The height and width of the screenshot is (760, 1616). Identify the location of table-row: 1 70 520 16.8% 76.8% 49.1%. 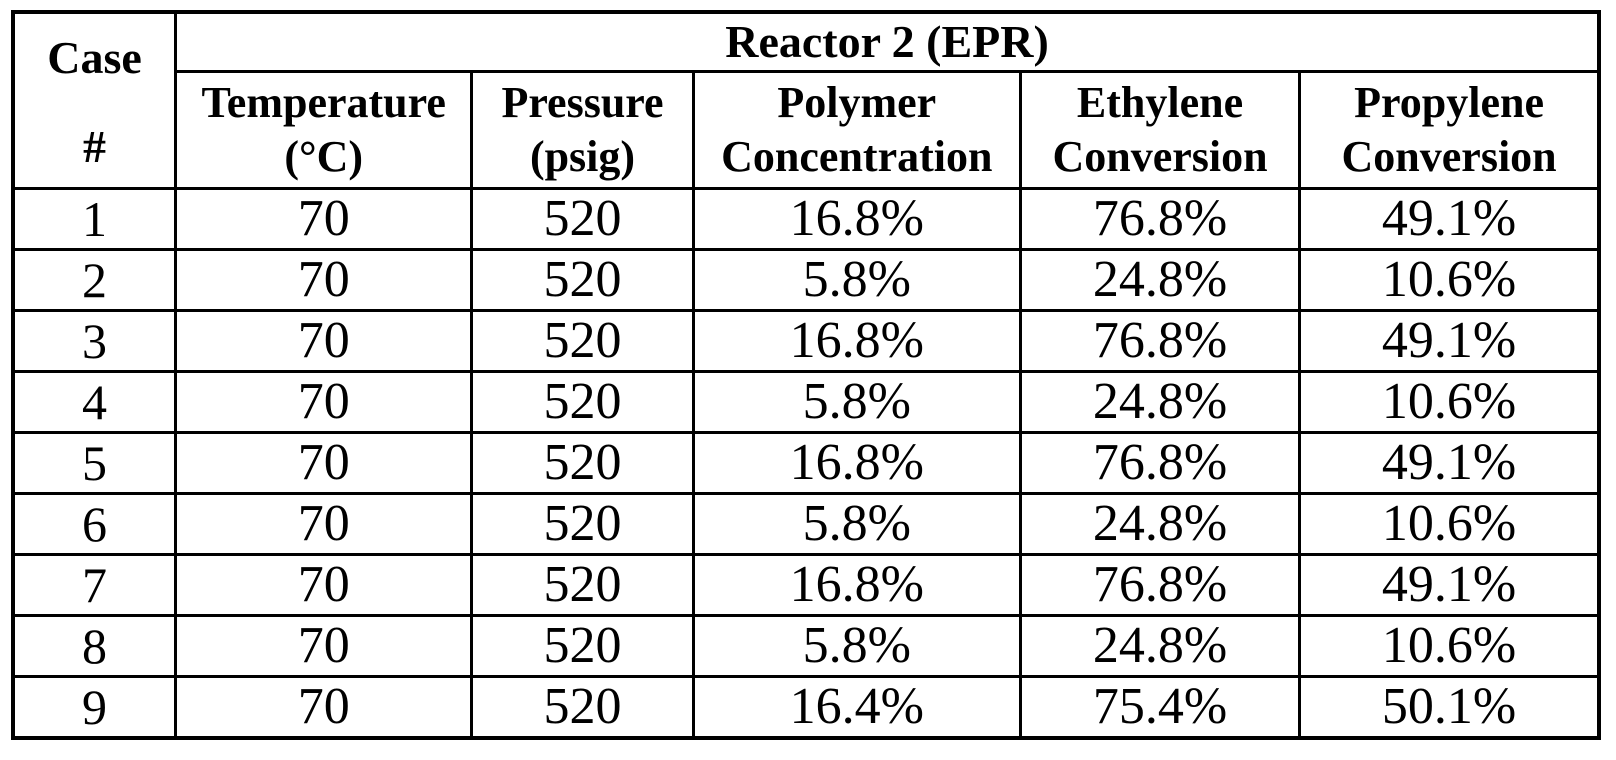
(806, 219).